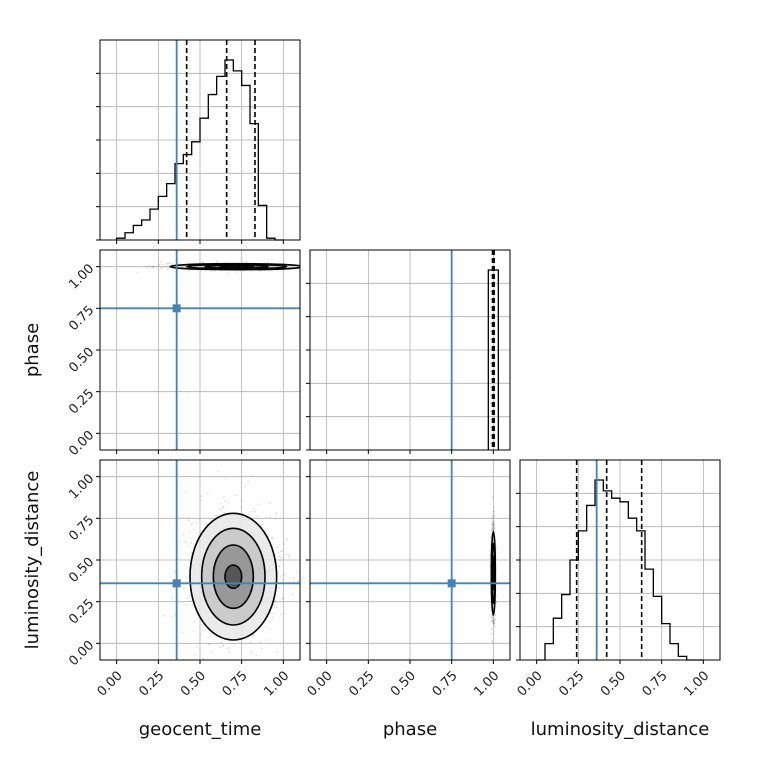  Describe the element at coordinates (151, 683) in the screenshot. I see `x-tick-label: 0.25` at that location.